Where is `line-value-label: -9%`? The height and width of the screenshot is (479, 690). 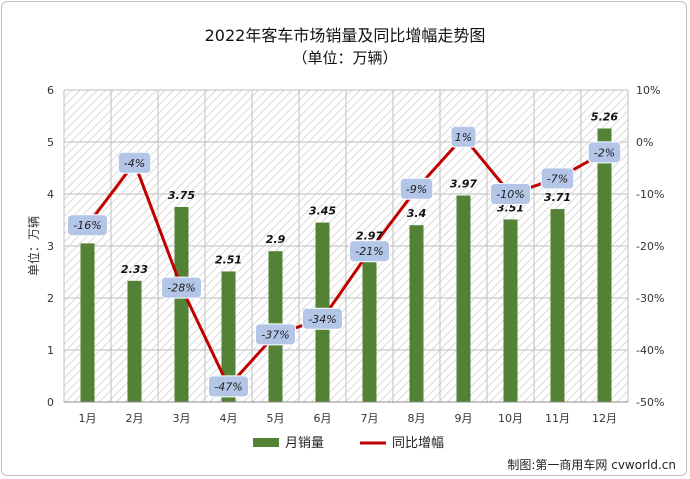
line-value-label: -9% is located at coordinates (416, 189).